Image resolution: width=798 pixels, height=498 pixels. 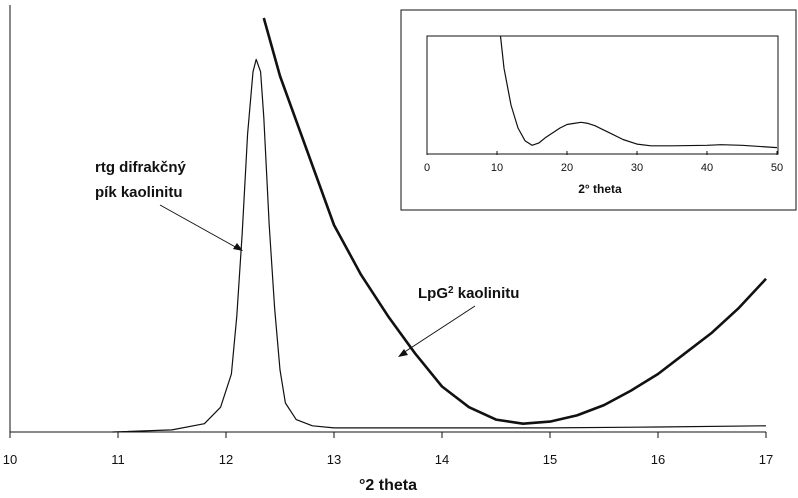 I want to click on inset-tick-label: 0, so click(x=427, y=168).